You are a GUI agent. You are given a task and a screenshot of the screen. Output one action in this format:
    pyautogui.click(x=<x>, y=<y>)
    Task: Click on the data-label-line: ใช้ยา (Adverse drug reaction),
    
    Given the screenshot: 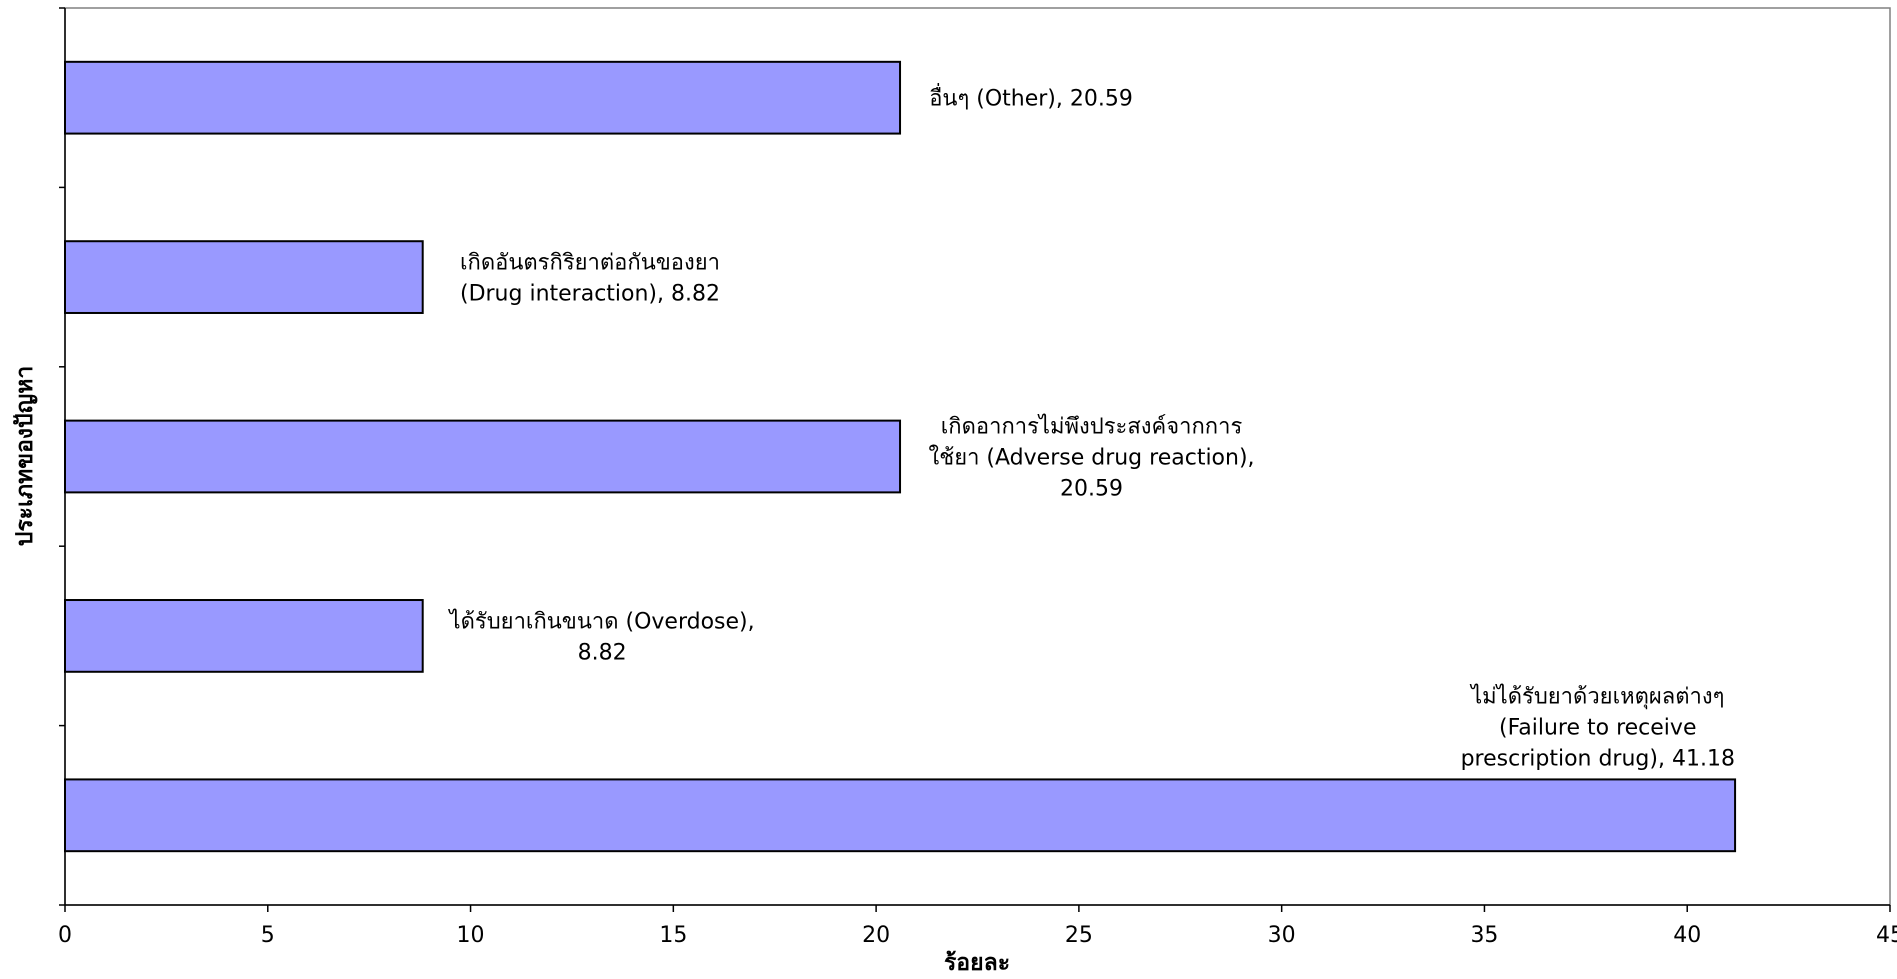 What is the action you would take?
    pyautogui.click(x=1092, y=458)
    